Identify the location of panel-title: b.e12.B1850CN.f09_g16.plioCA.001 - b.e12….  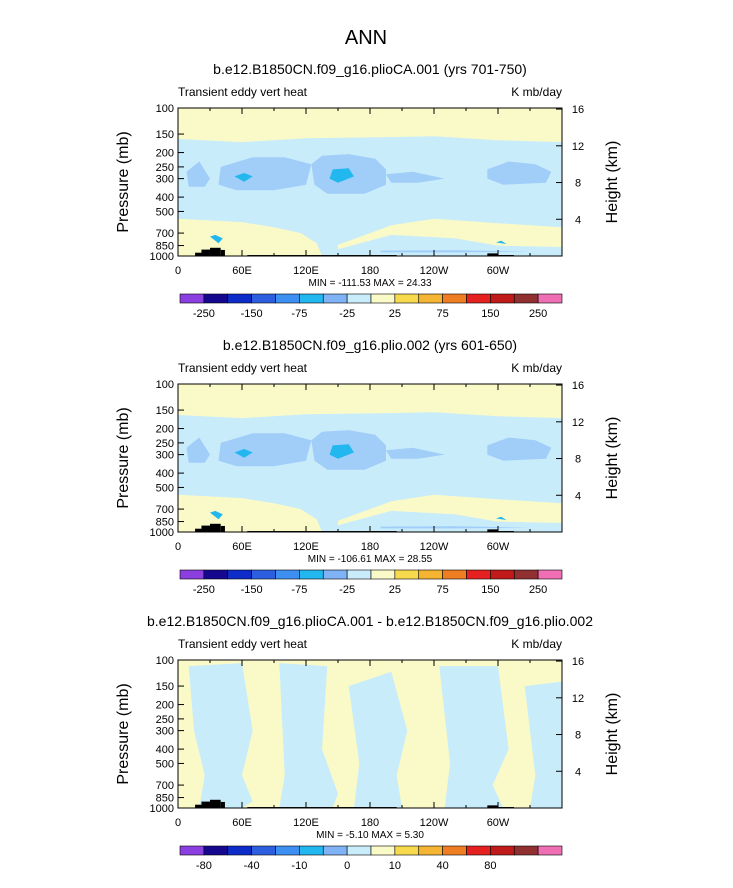
(370, 621).